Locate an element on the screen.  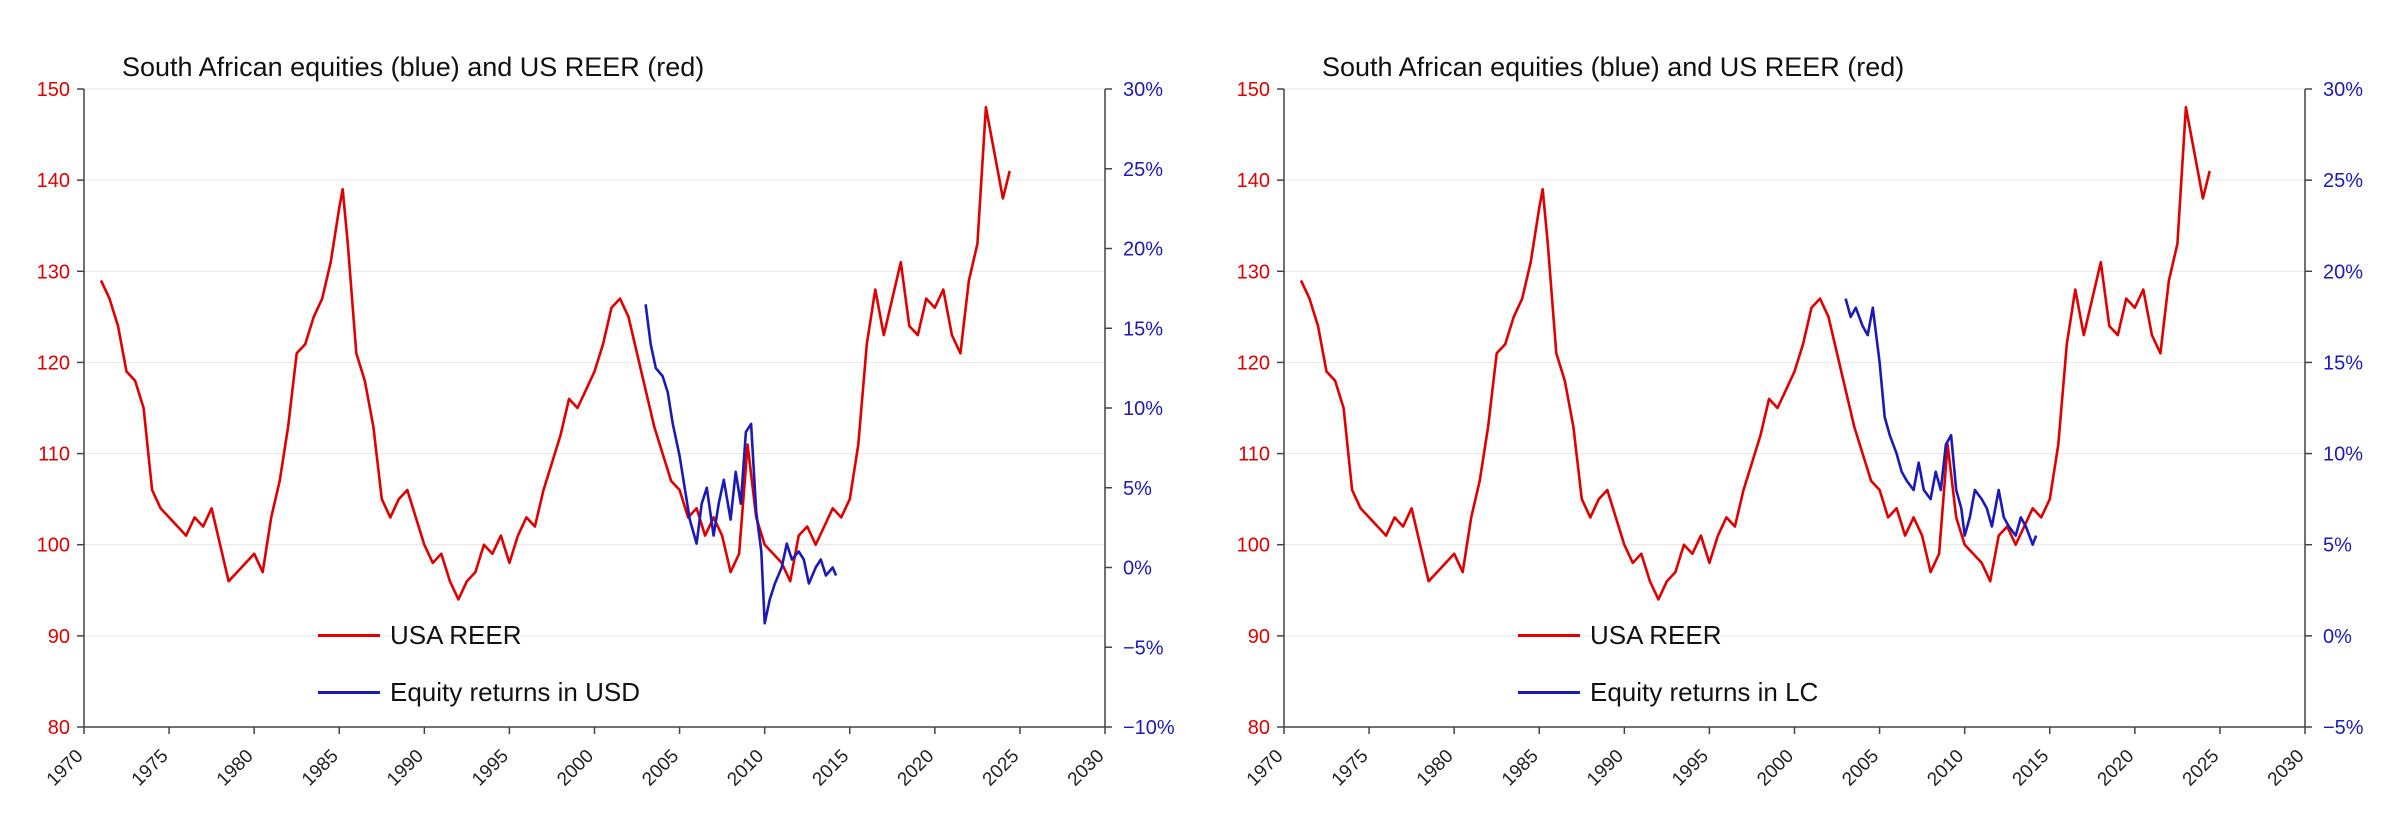
legend-item-equity: Equity returns in USD is located at coordinates (518, 692).